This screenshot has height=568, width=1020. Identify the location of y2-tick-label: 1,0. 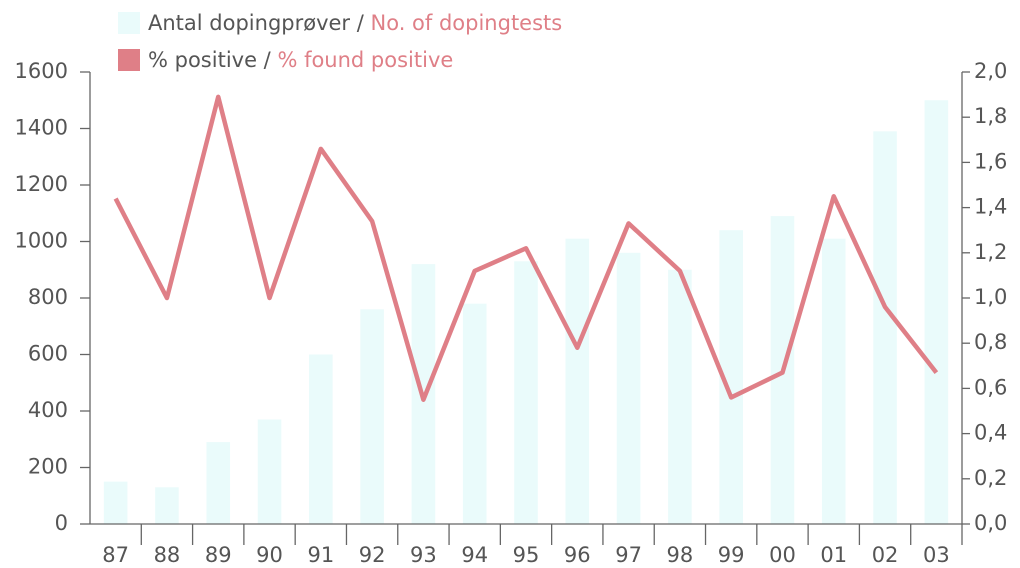
(990, 297).